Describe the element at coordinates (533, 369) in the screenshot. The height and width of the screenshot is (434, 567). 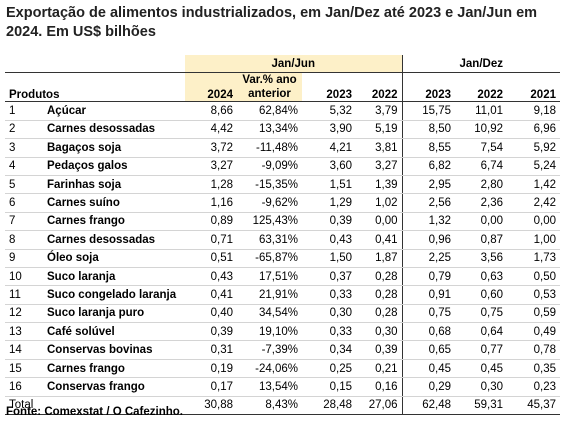
I see `value-cell: 0,35` at that location.